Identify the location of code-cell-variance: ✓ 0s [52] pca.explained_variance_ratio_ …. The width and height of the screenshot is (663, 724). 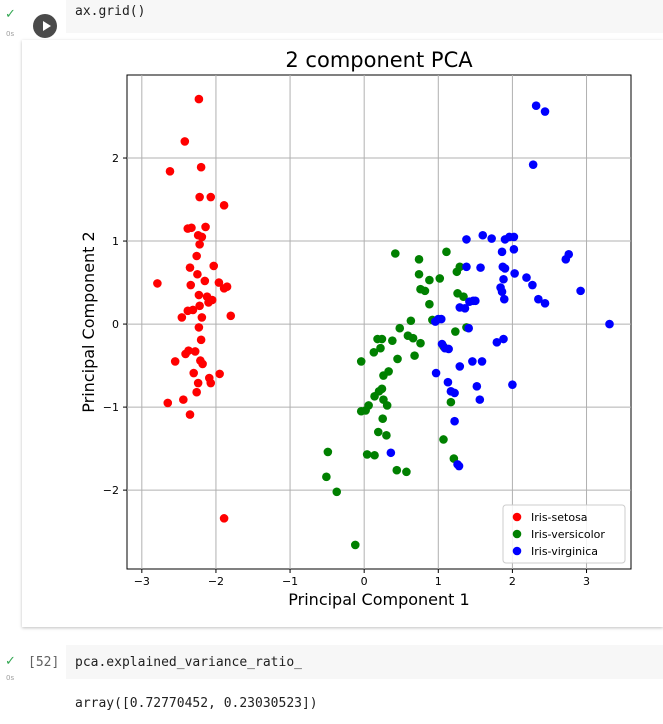
(331, 684).